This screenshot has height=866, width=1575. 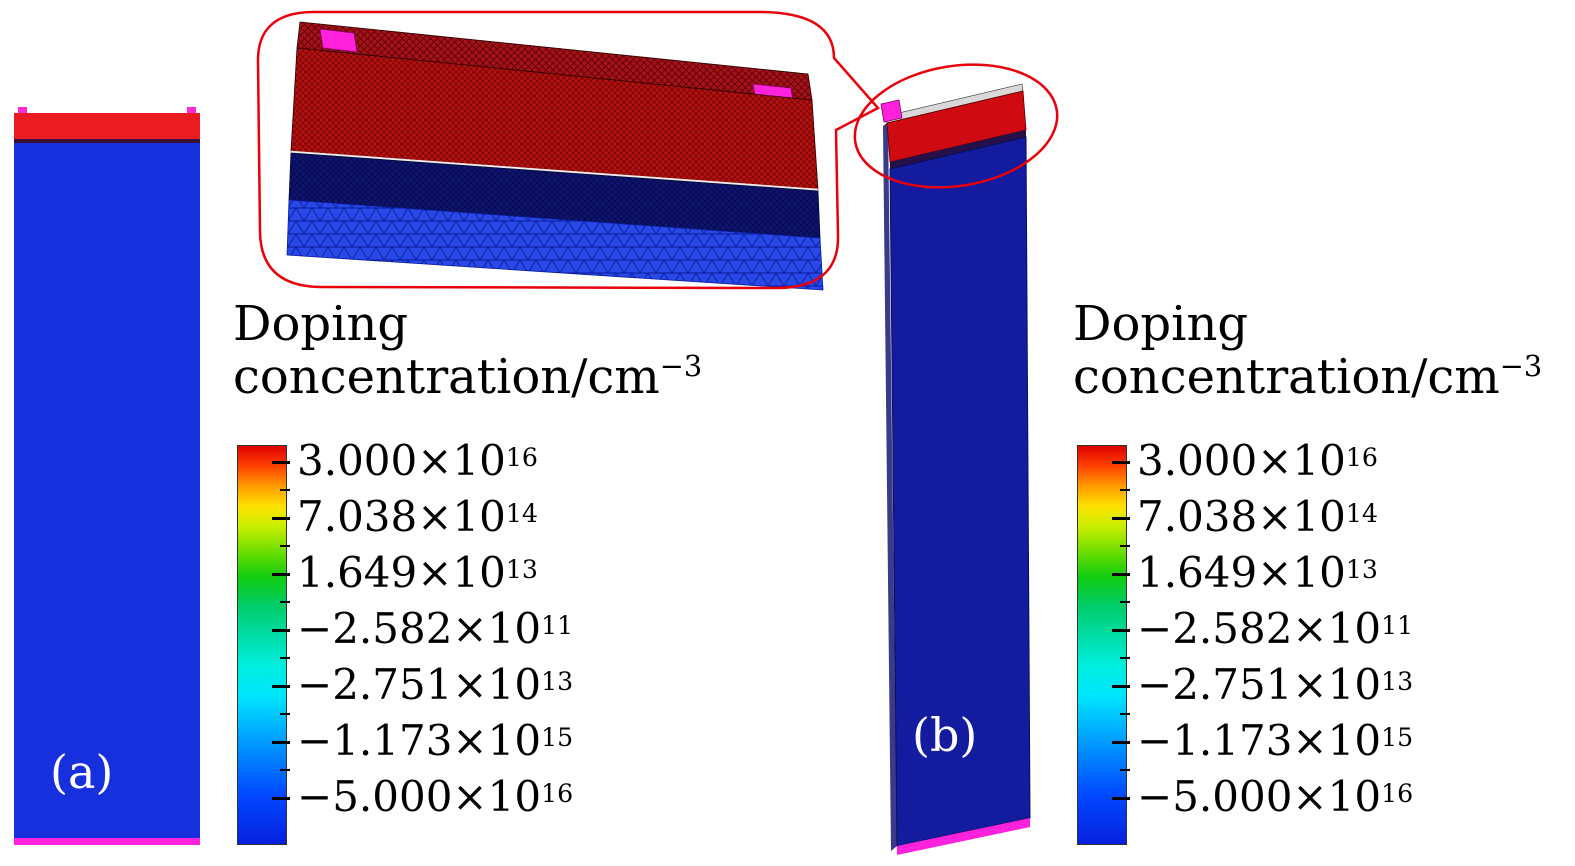 I want to click on zoom-ellipse, so click(x=956, y=126).